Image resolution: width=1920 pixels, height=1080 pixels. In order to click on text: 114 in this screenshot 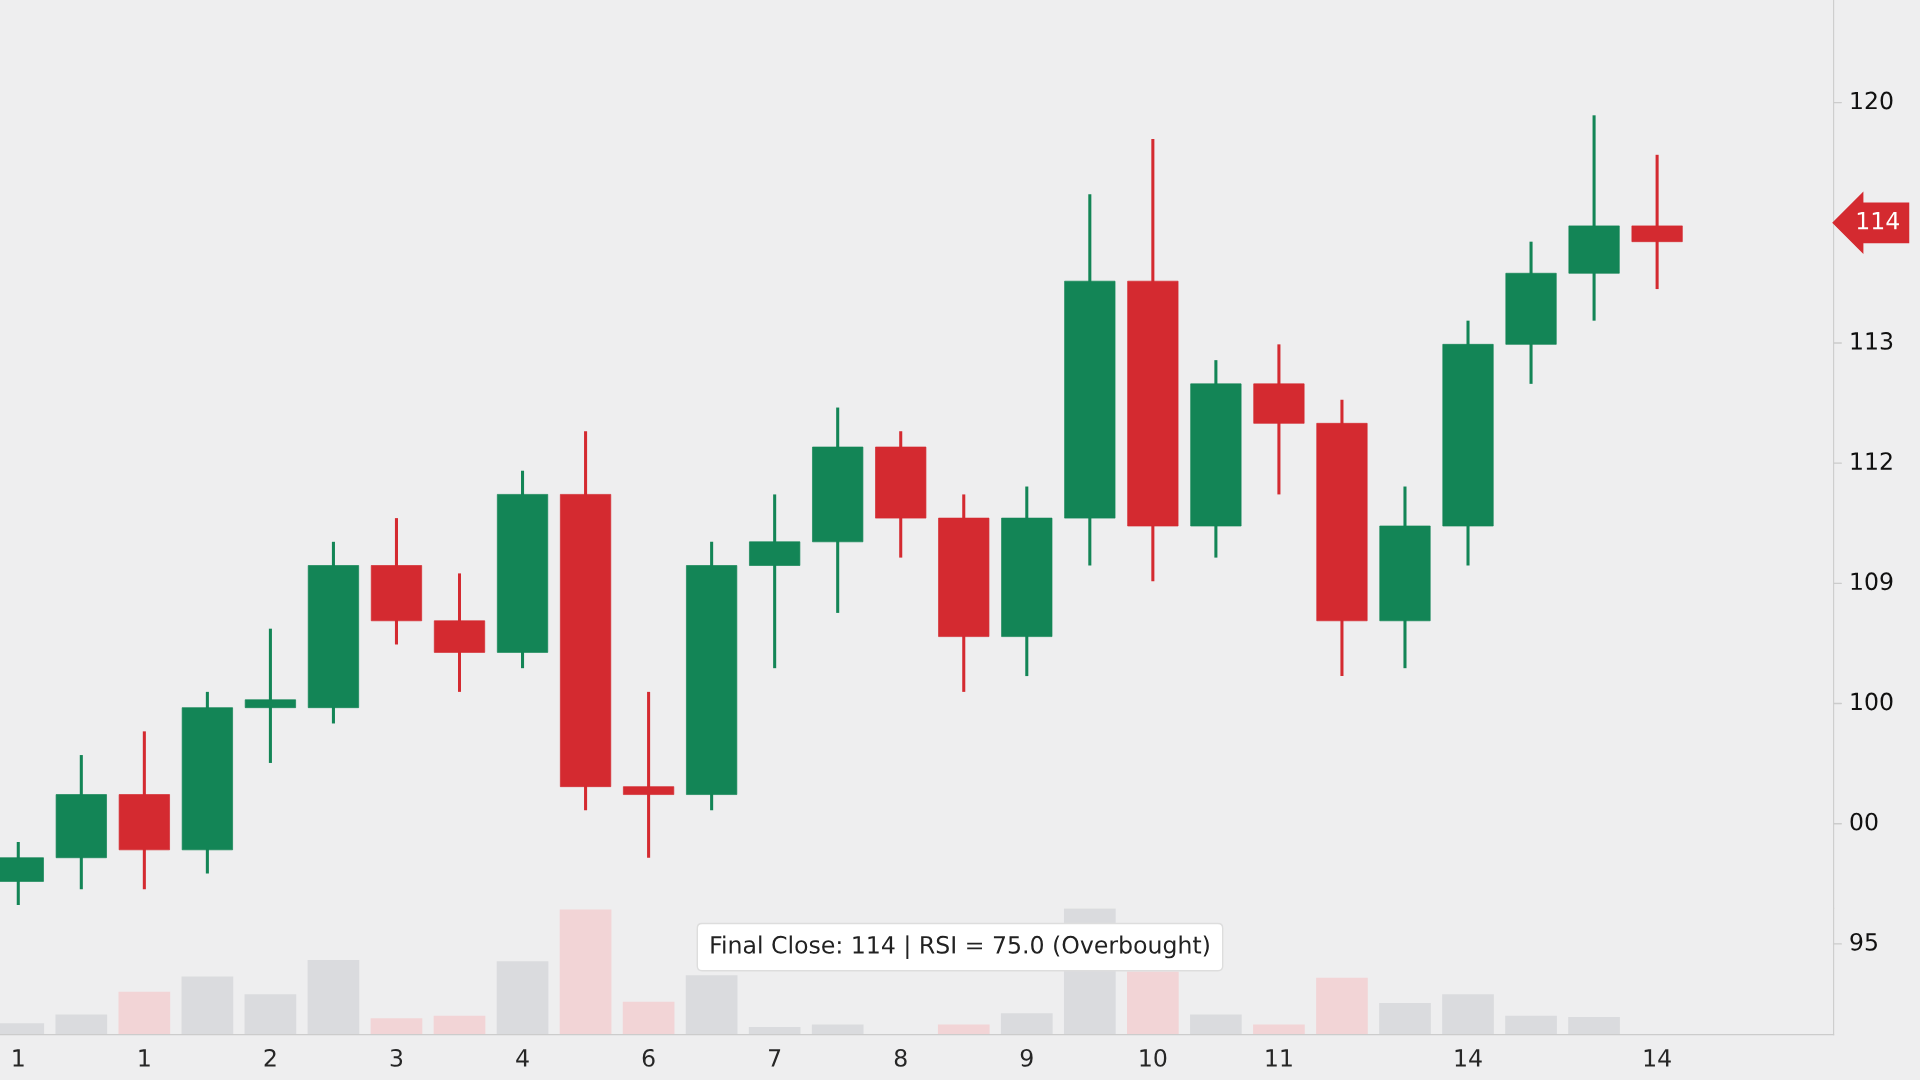, I will do `click(1878, 221)`.